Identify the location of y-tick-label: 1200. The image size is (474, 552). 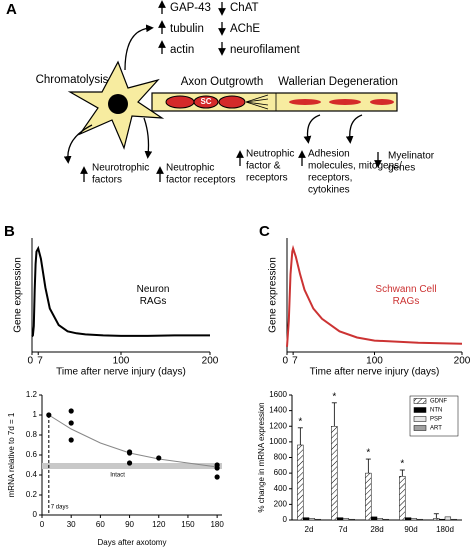
(278, 425).